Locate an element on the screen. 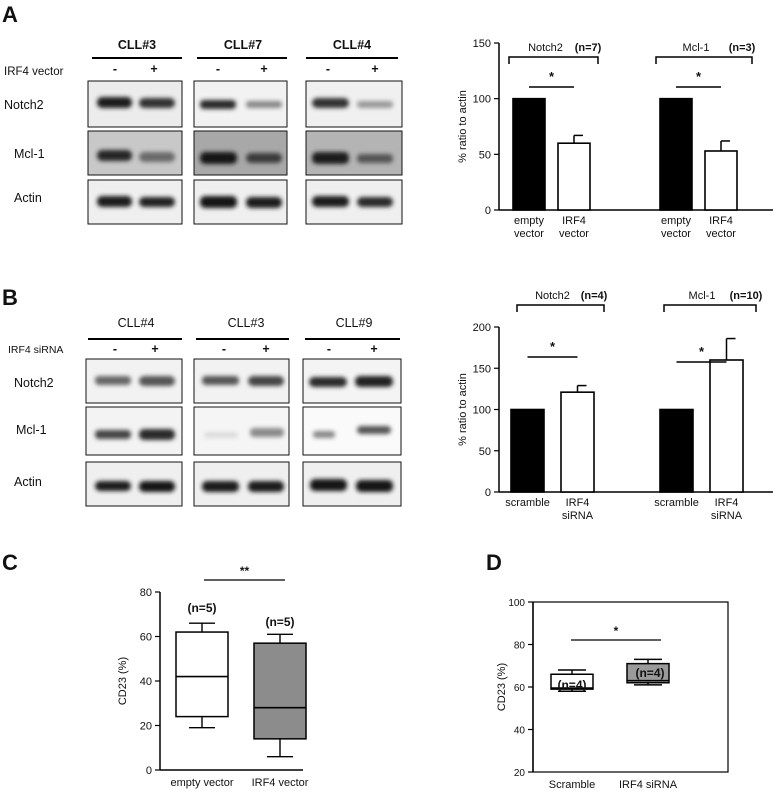 The image size is (778, 799). blot-a-lane-minus-2: - is located at coordinates (218, 69).